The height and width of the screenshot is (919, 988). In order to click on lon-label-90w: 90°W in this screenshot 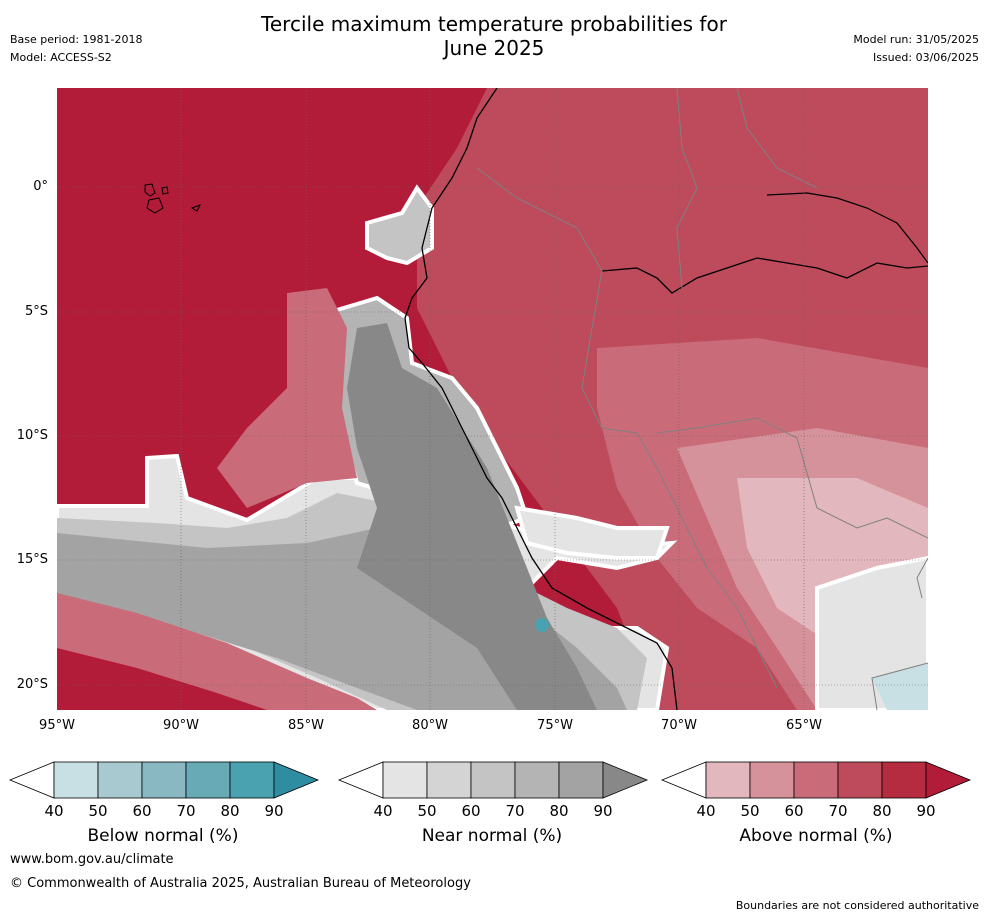, I will do `click(181, 725)`.